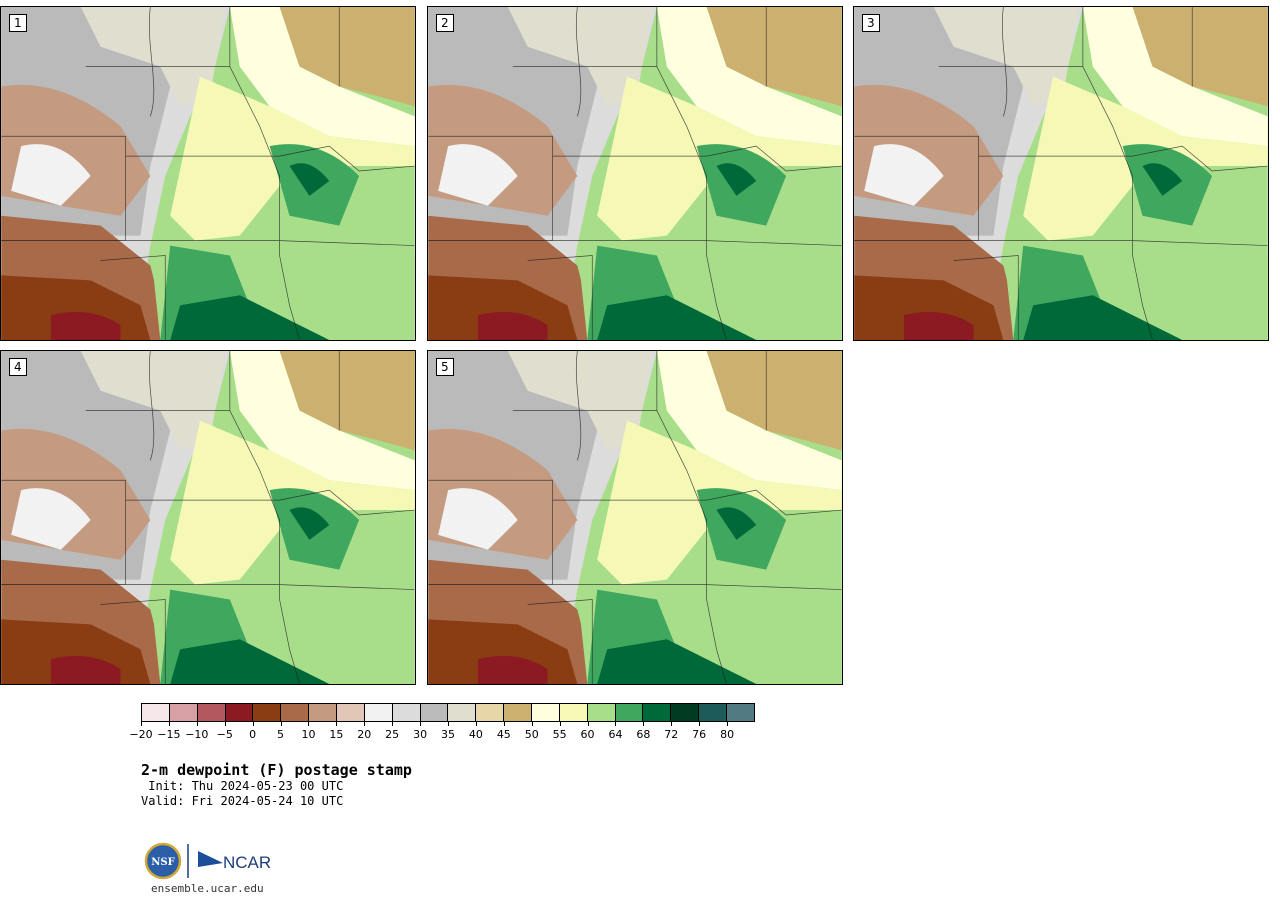 This screenshot has width=1280, height=901. What do you see at coordinates (18, 23) in the screenshot?
I see `member-label: 1` at bounding box center [18, 23].